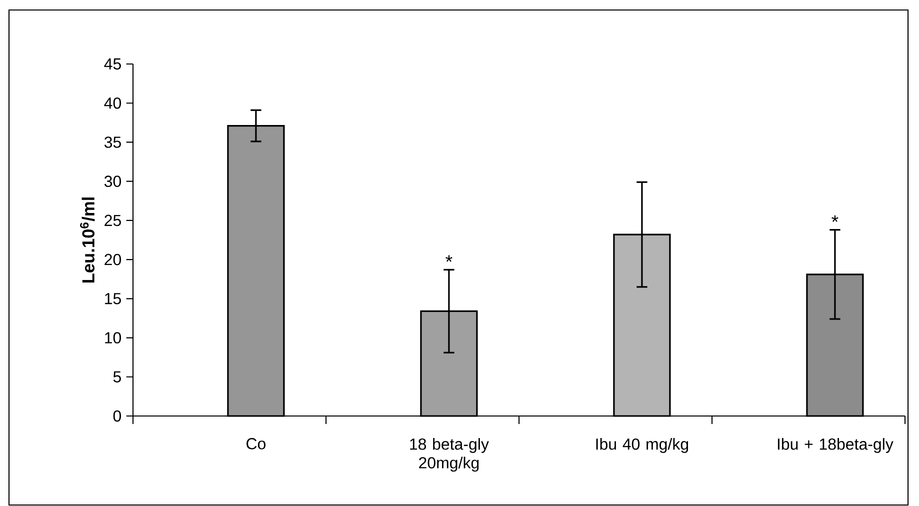  I want to click on x-tick-label: Co, so click(256, 444).